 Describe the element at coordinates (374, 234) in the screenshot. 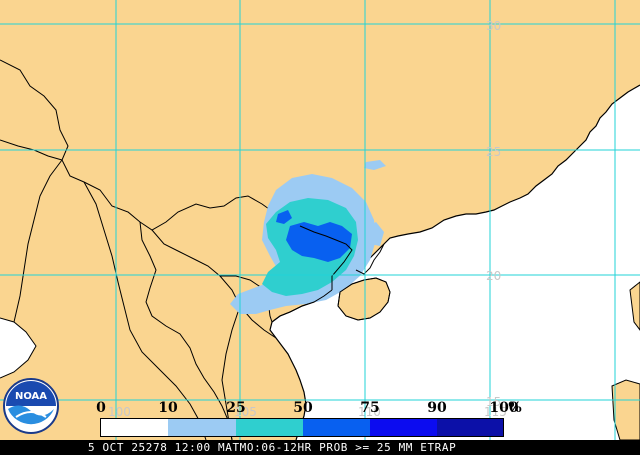

I see `prob-10-coast` at that location.